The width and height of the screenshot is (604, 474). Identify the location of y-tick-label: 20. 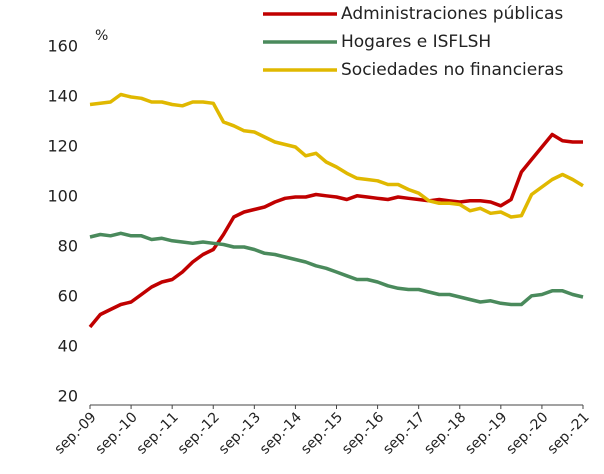
(68, 396).